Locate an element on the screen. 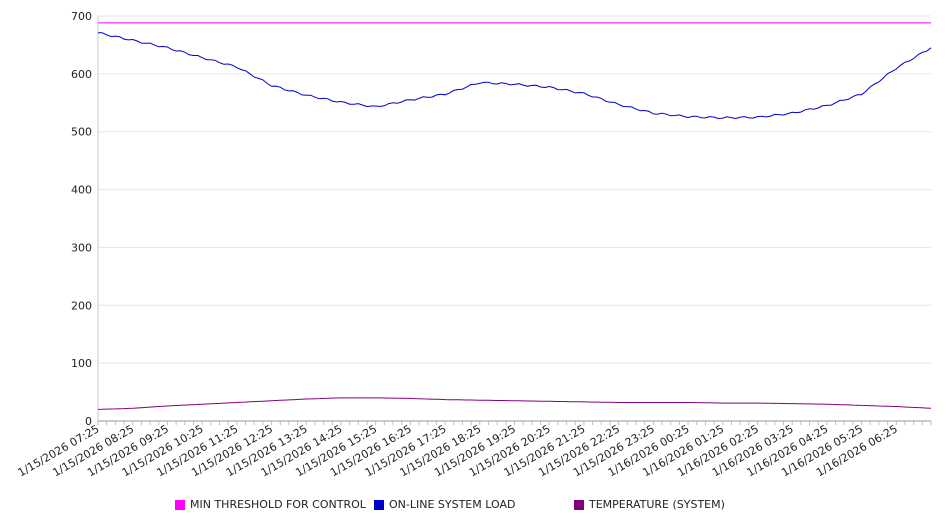  y-tick-label: 100 is located at coordinates (81, 363).